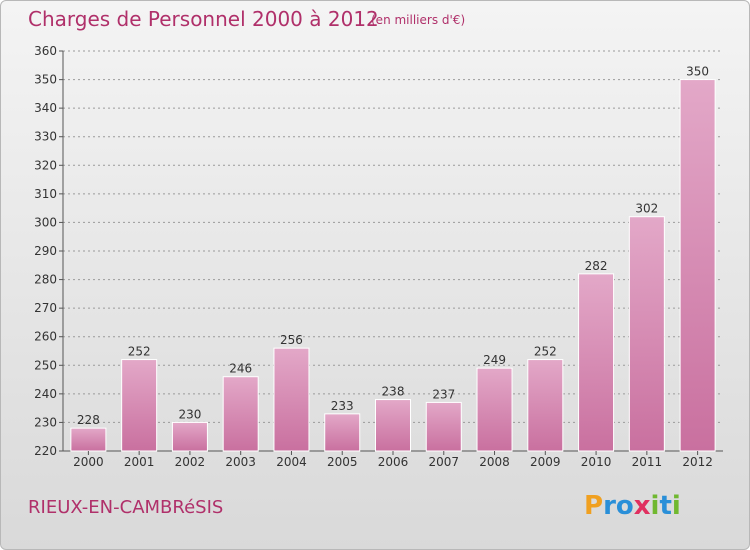  What do you see at coordinates (291, 340) in the screenshot?
I see `data-label: 256` at bounding box center [291, 340].